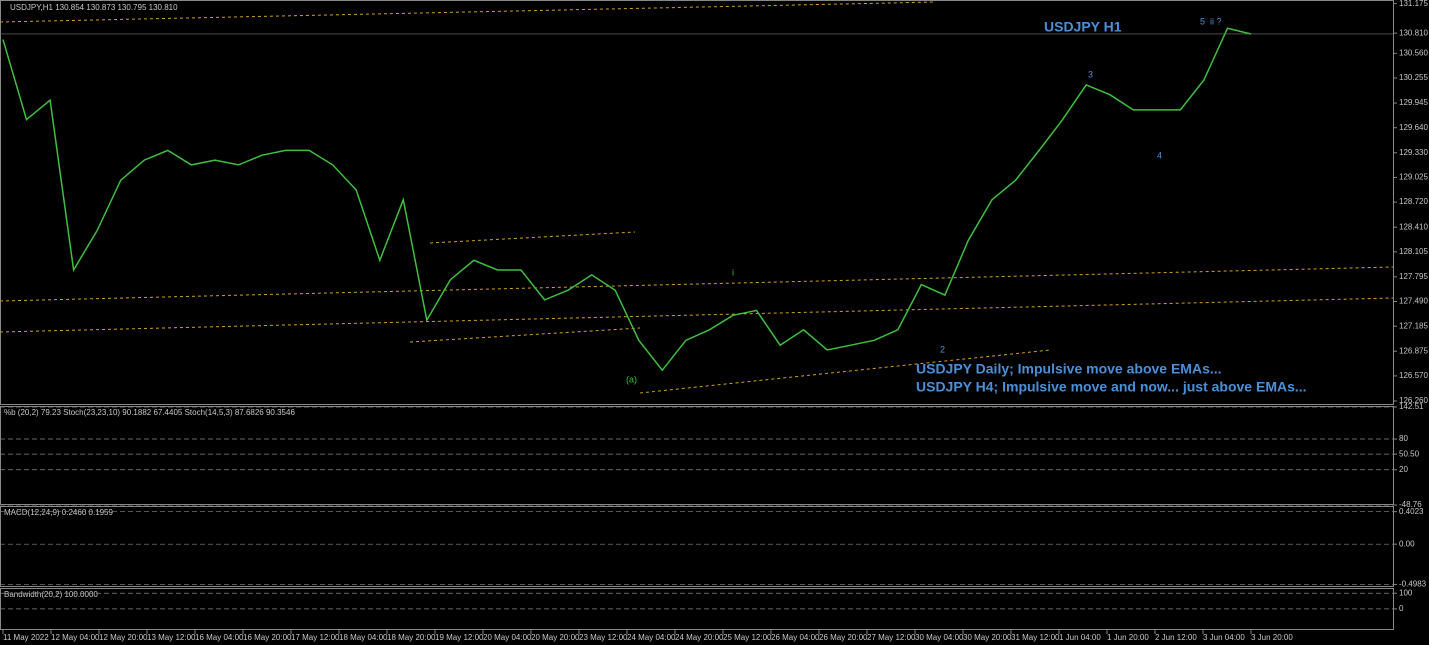 This screenshot has height=645, width=1429. I want to click on x-tick-label: 20 May 04:00, so click(507, 637).